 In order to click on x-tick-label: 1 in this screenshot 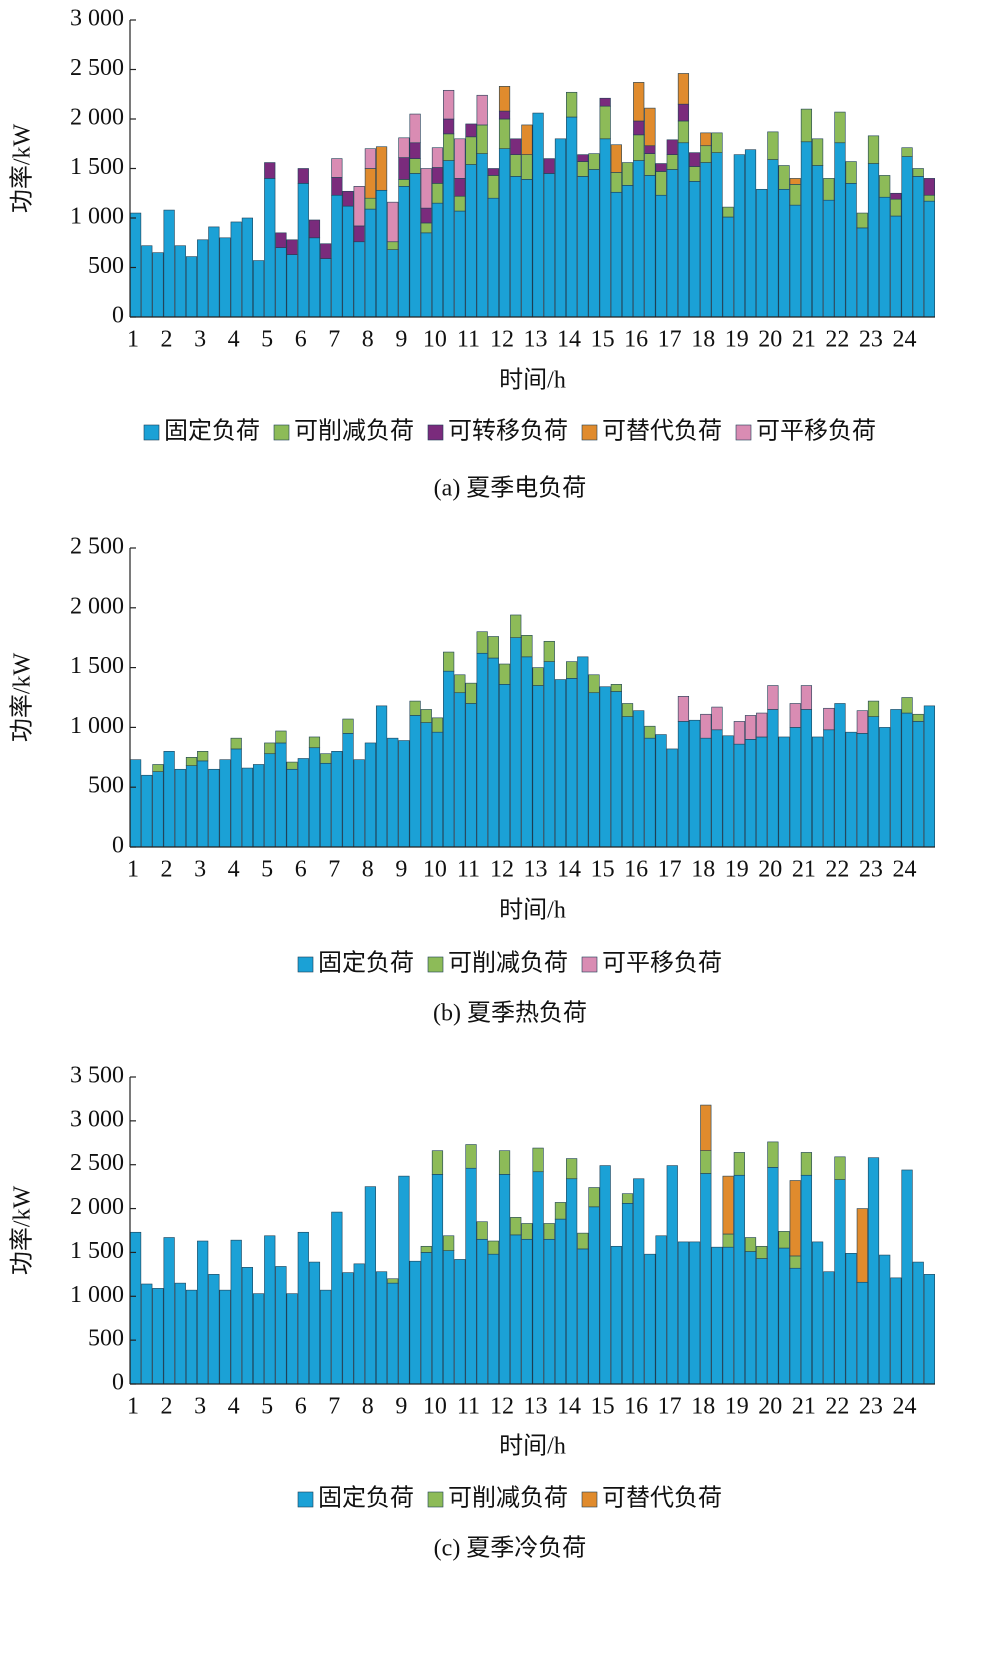, I will do `click(133, 340)`.